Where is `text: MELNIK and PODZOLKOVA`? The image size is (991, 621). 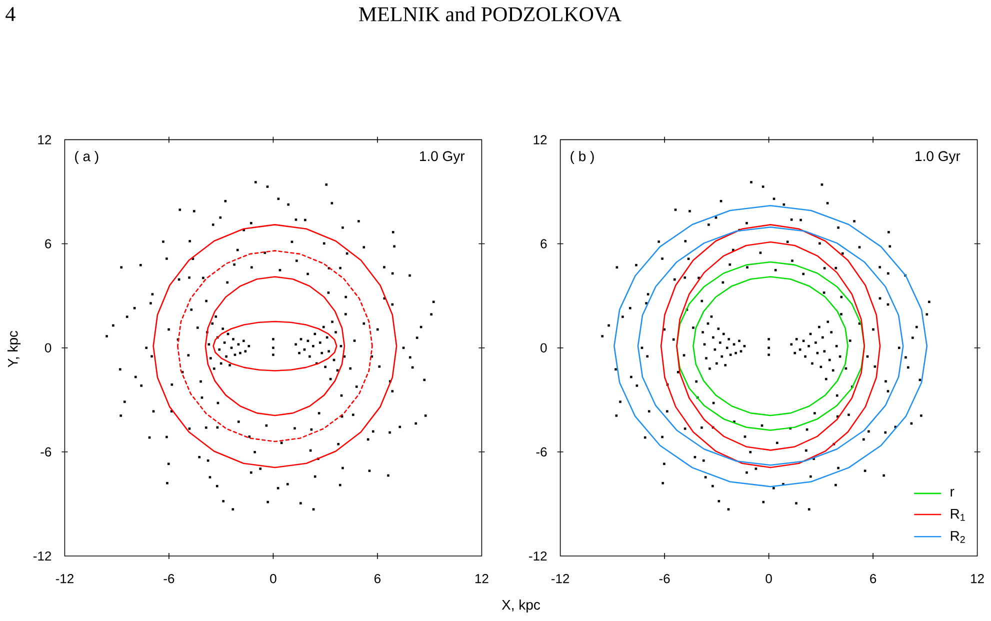 text: MELNIK and PODZOLKOVA is located at coordinates (490, 14).